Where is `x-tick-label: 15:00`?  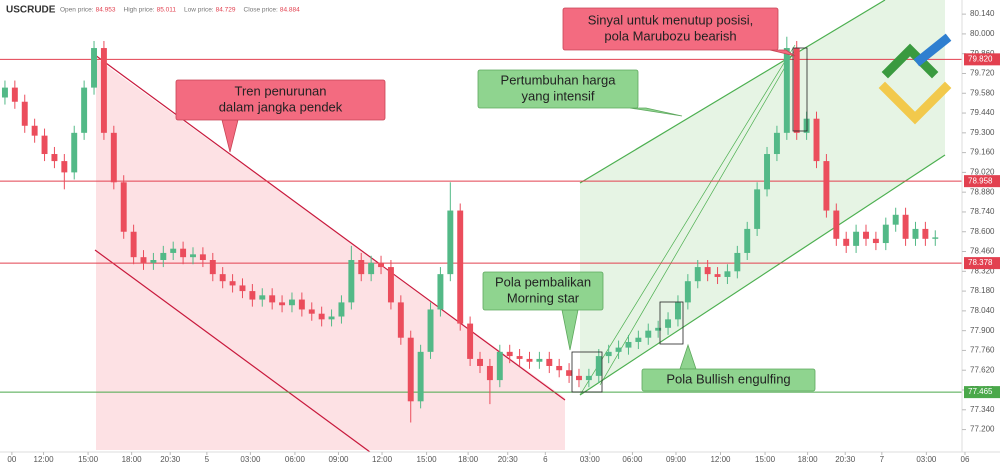 x-tick-label: 15:00 is located at coordinates (88, 459).